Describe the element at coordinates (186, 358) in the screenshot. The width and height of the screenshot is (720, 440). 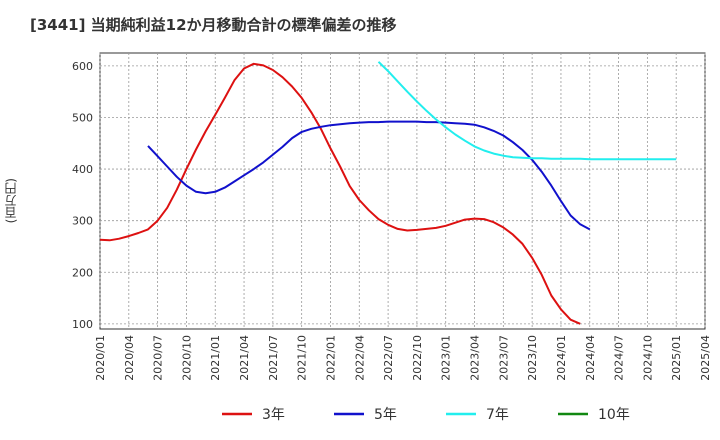
I see `x-tick-label: 2020/10` at that location.